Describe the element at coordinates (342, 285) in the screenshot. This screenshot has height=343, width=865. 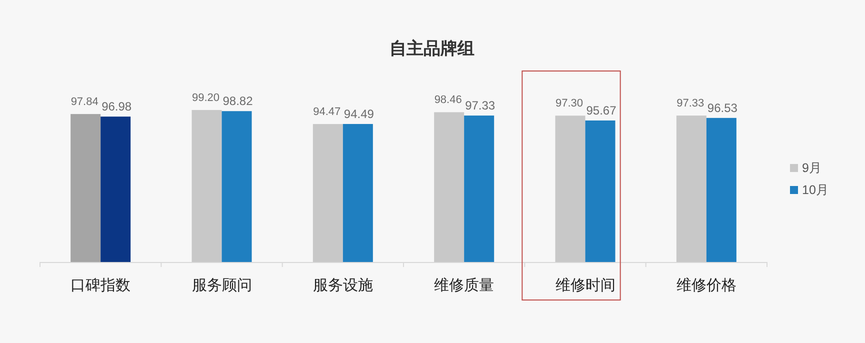
I see `x-tick-label: 服务设施` at that location.